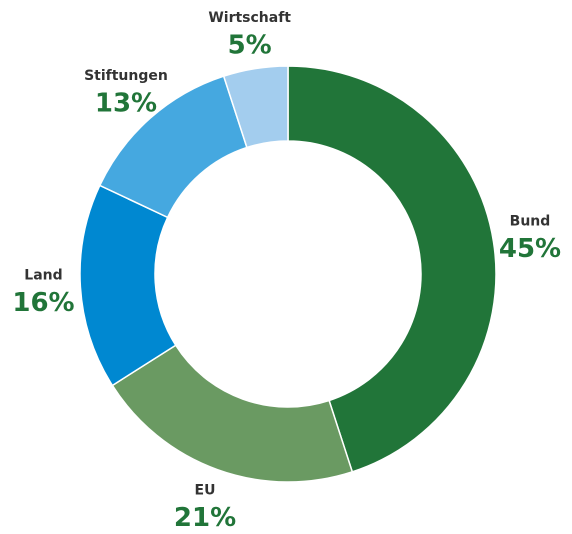 The width and height of the screenshot is (572, 534). Describe the element at coordinates (250, 46) in the screenshot. I see `slice-value: 5%` at that location.